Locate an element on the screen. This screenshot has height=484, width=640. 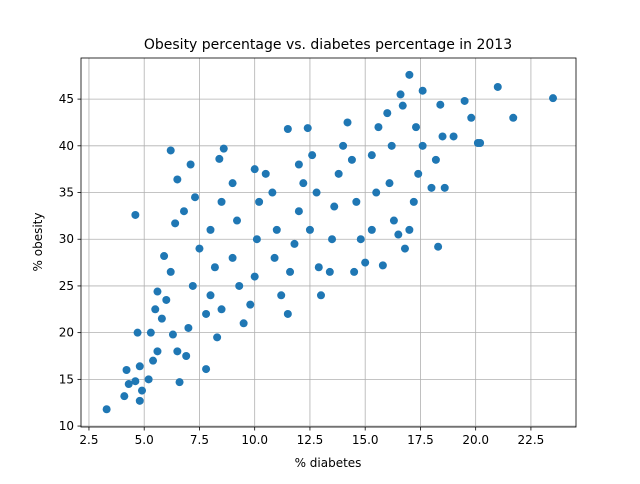
x-tick-label: 20.0 is located at coordinates (475, 440).